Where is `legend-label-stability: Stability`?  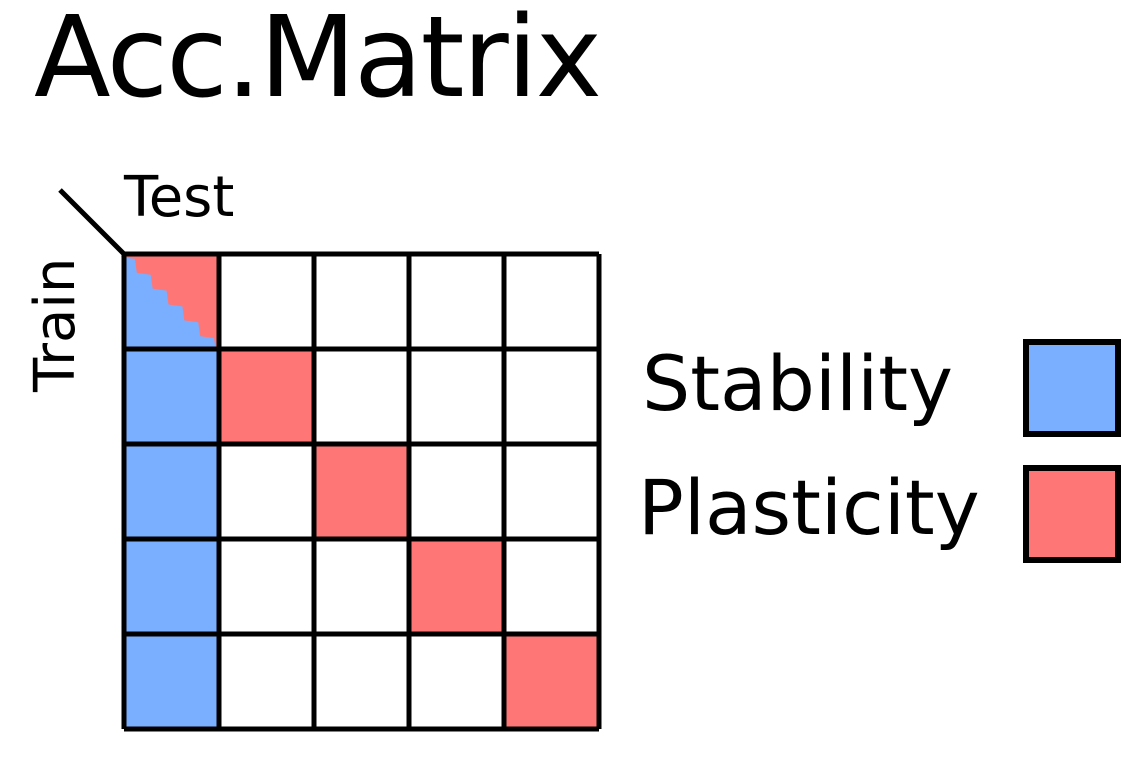 legend-label-stability: Stability is located at coordinates (797, 383).